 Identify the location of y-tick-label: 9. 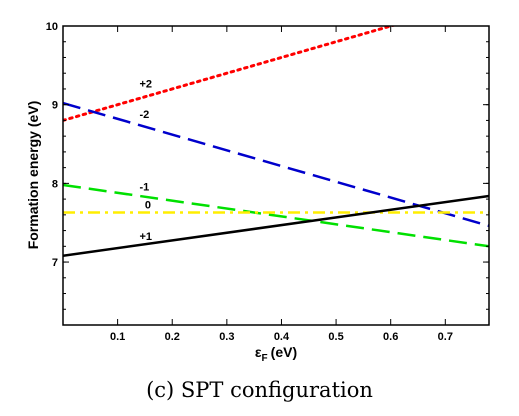
(55, 106).